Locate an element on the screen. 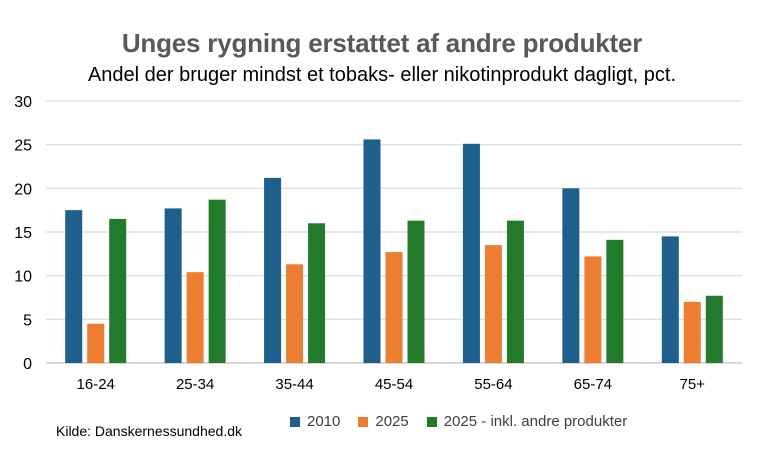 This screenshot has height=459, width=764. y-tick-label: 0 is located at coordinates (27, 364).